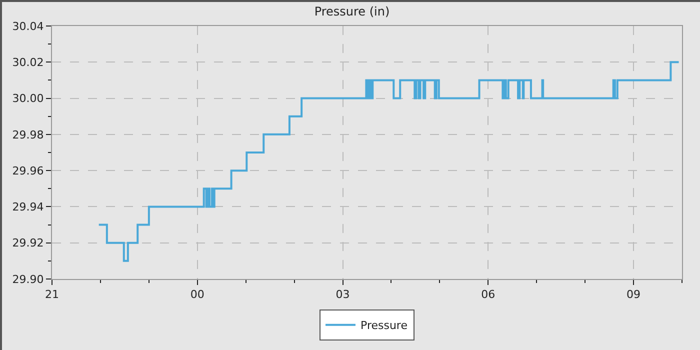 The image size is (700, 350). Describe the element at coordinates (28, 62) in the screenshot. I see `y-tick-label: 30.02` at that location.